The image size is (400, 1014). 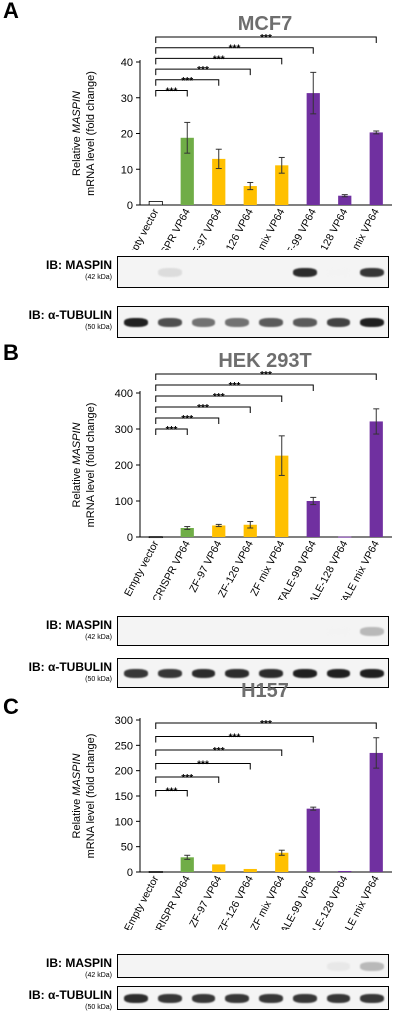 What do you see at coordinates (127, 848) in the screenshot?
I see `y-tick-label: 50` at bounding box center [127, 848].